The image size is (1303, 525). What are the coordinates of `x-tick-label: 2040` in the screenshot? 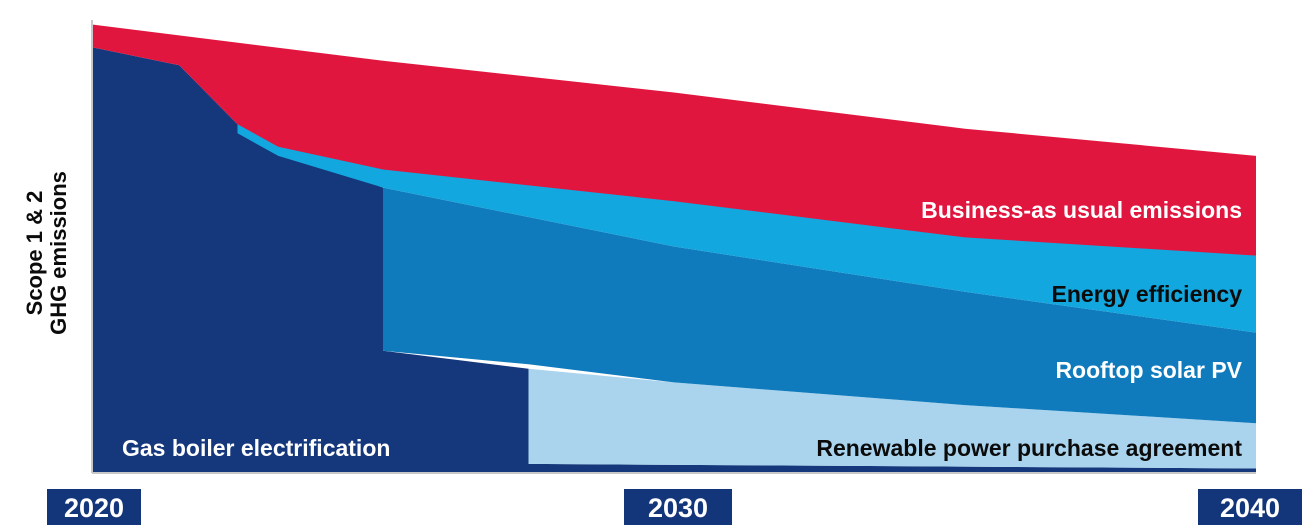 It's located at (1250, 508).